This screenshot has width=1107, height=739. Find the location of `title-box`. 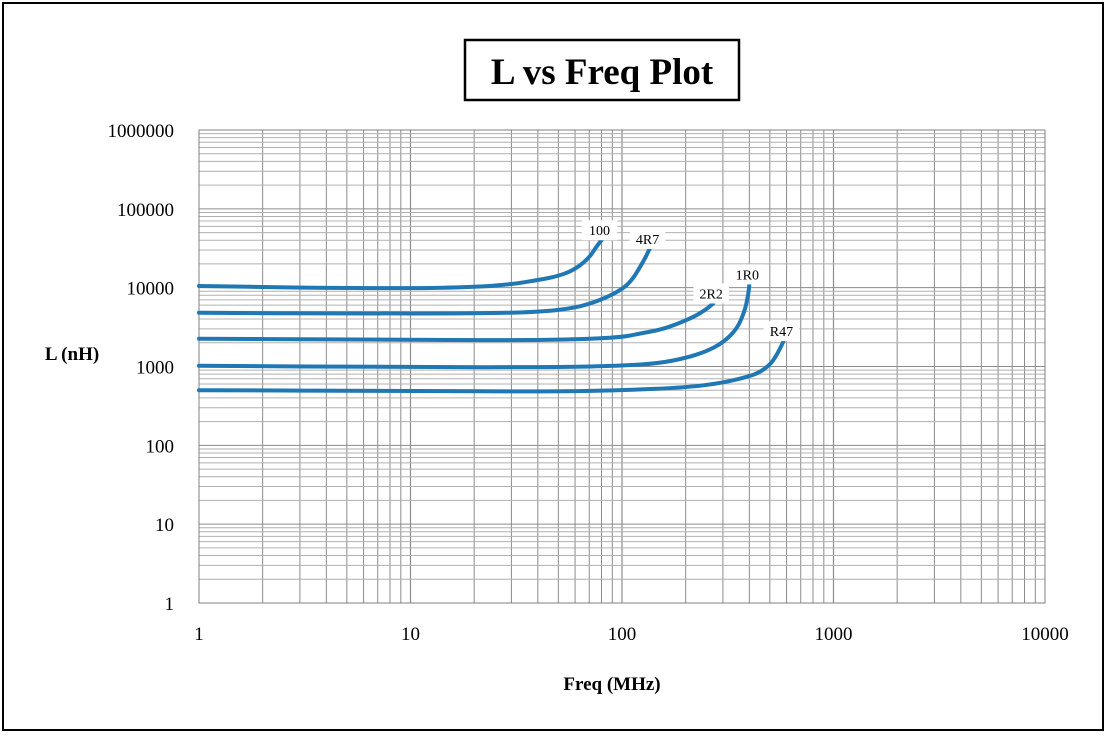

title-box is located at coordinates (602, 70).